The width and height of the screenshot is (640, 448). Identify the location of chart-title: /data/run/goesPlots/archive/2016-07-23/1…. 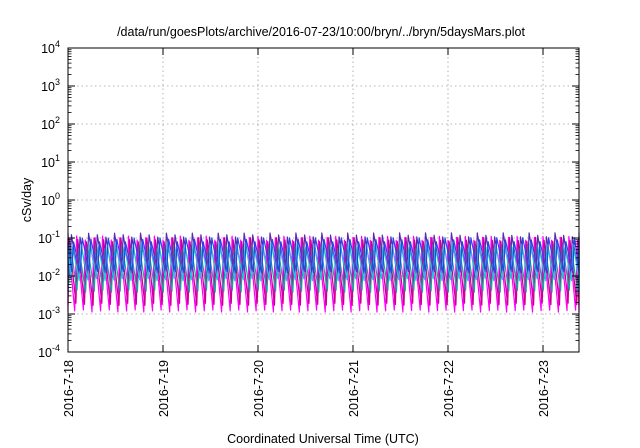
(321, 32).